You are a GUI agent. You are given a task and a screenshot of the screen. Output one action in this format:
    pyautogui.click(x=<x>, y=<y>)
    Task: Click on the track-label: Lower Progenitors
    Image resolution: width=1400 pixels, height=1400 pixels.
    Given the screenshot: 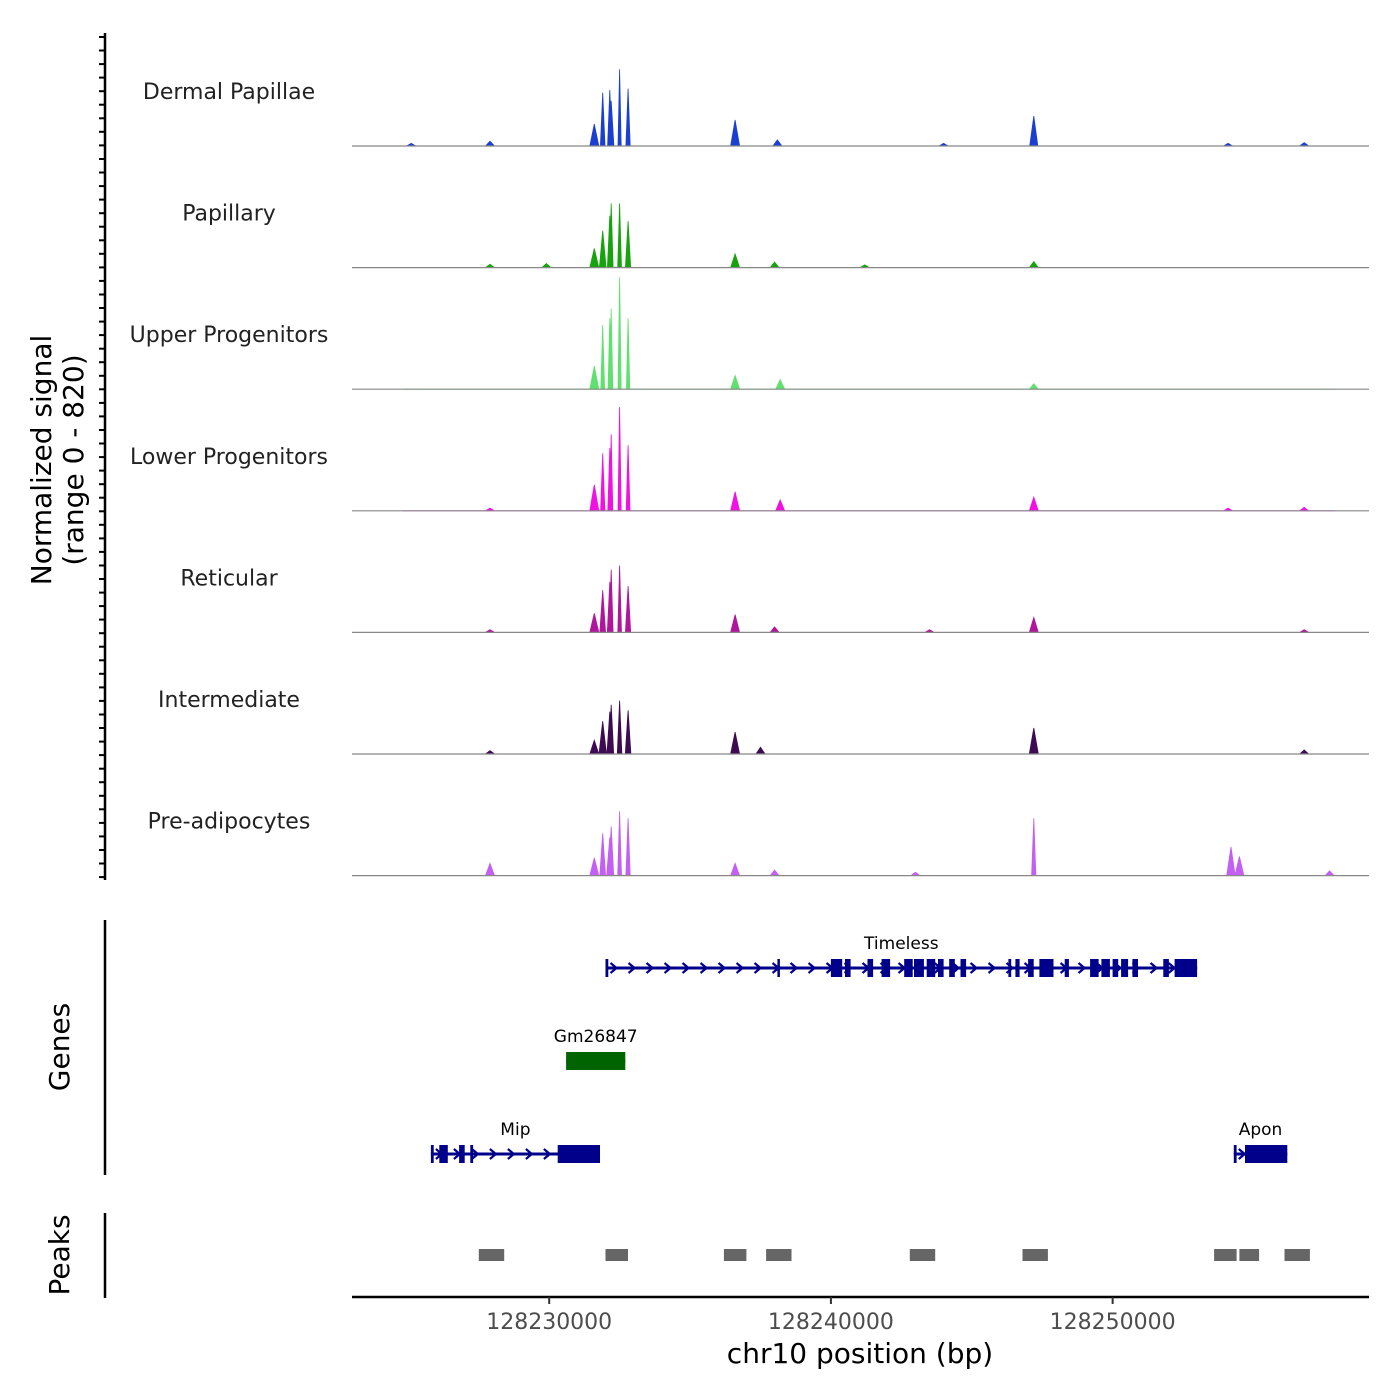 What is the action you would take?
    pyautogui.click(x=229, y=457)
    